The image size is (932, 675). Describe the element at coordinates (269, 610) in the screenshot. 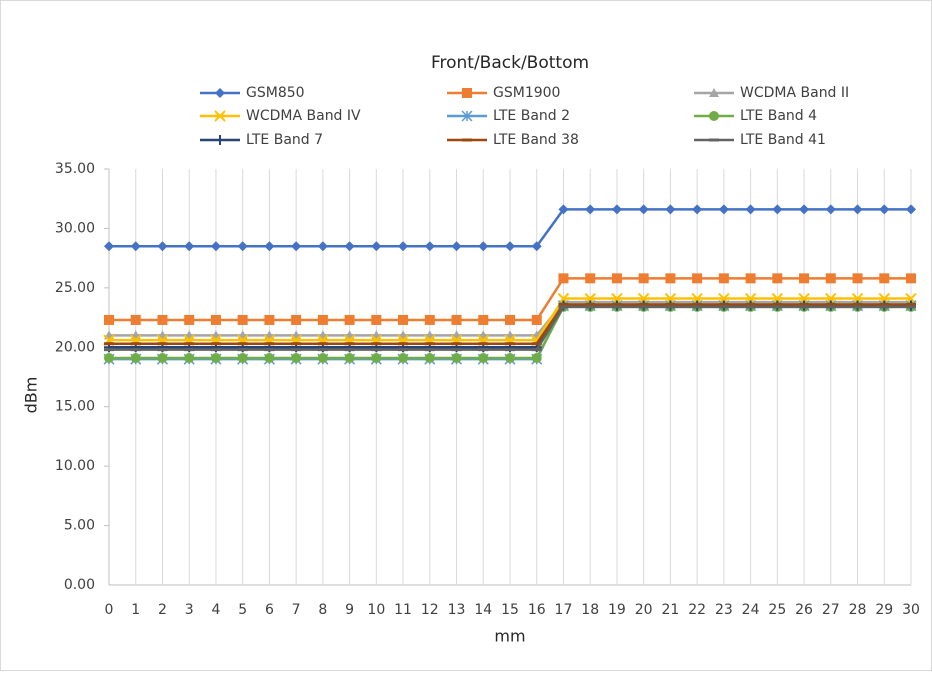

I see `x-tick-label: 6` at that location.